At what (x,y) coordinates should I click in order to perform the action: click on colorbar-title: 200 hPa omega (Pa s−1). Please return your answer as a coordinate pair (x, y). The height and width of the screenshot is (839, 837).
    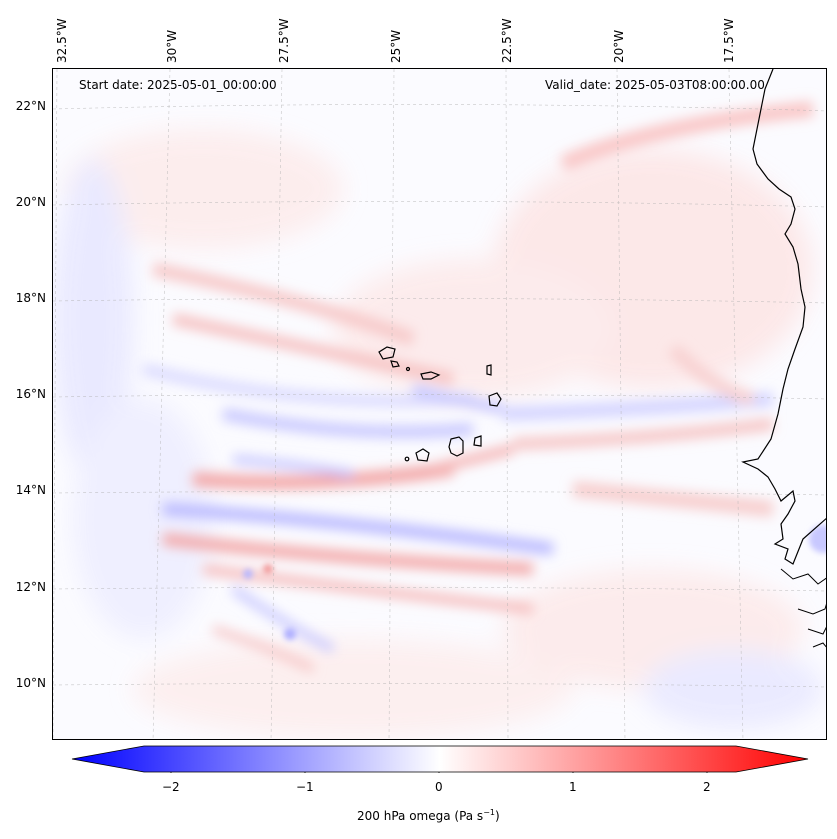
    Looking at the image, I should click on (428, 815).